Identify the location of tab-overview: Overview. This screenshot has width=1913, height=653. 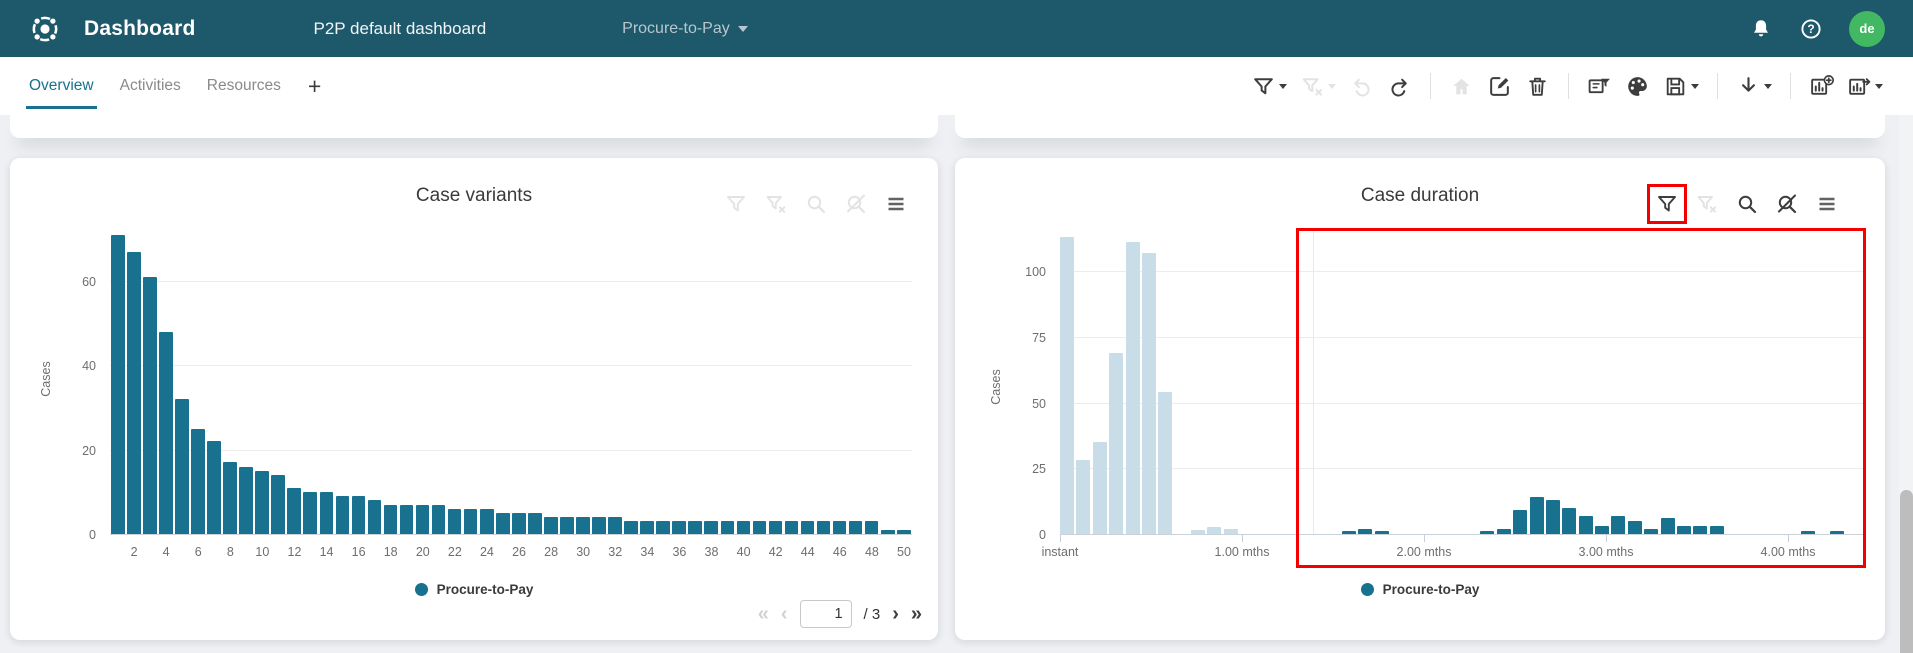
(61, 86).